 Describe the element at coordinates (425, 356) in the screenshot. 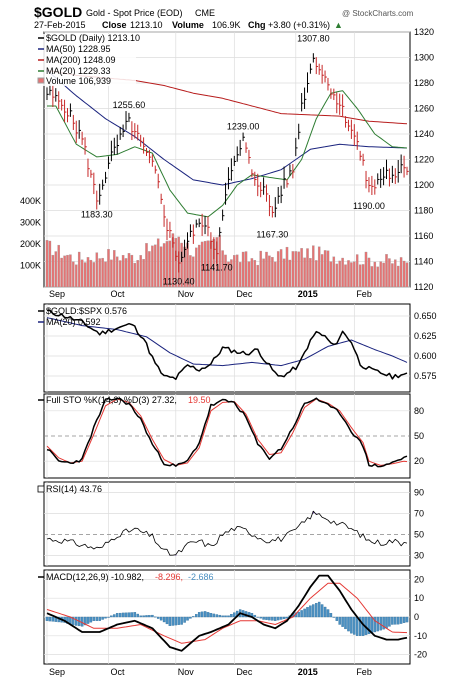

I see `y-tick-label: 0.600` at that location.